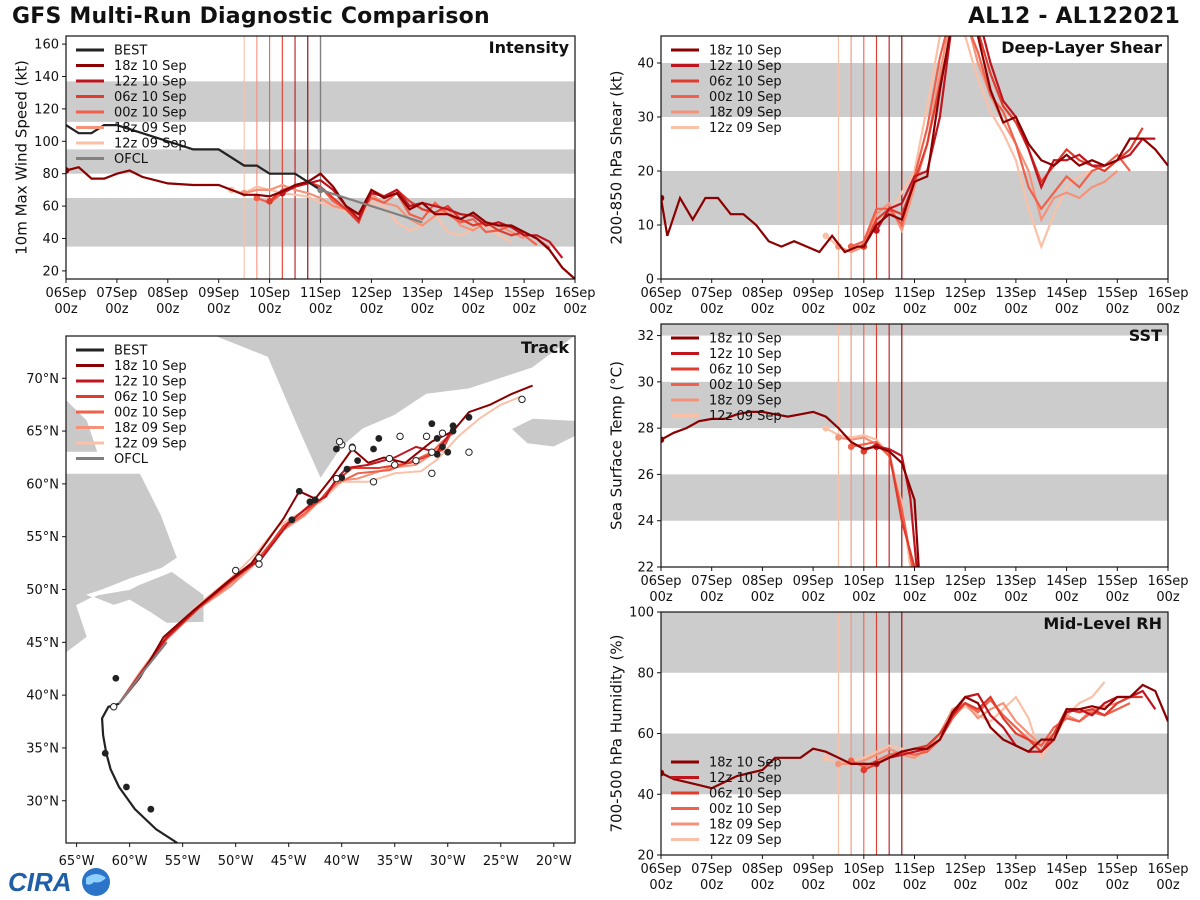 This screenshot has height=900, width=1200. Describe the element at coordinates (897, 506) in the screenshot. I see `series-12z-10-Sep` at that location.